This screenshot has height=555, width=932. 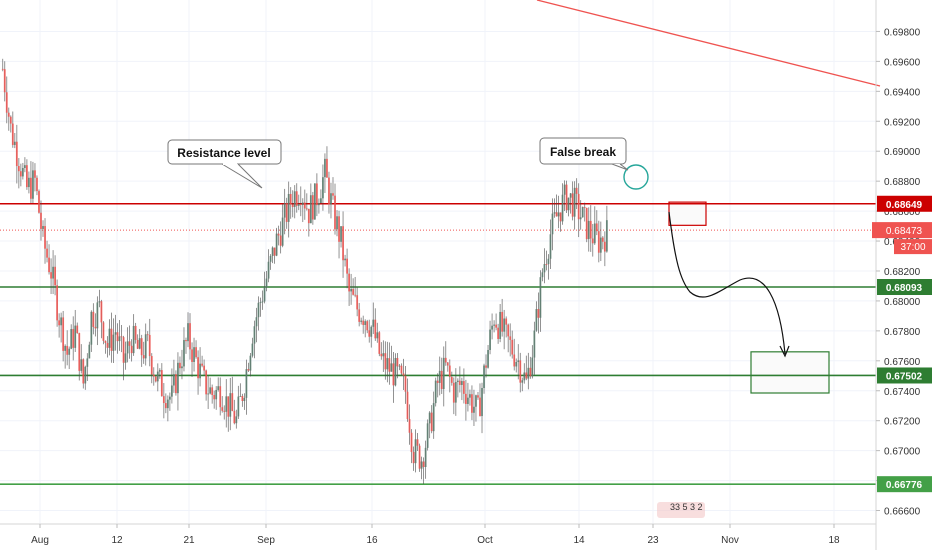 I want to click on y-tick-label: 0.69200, so click(x=902, y=122).